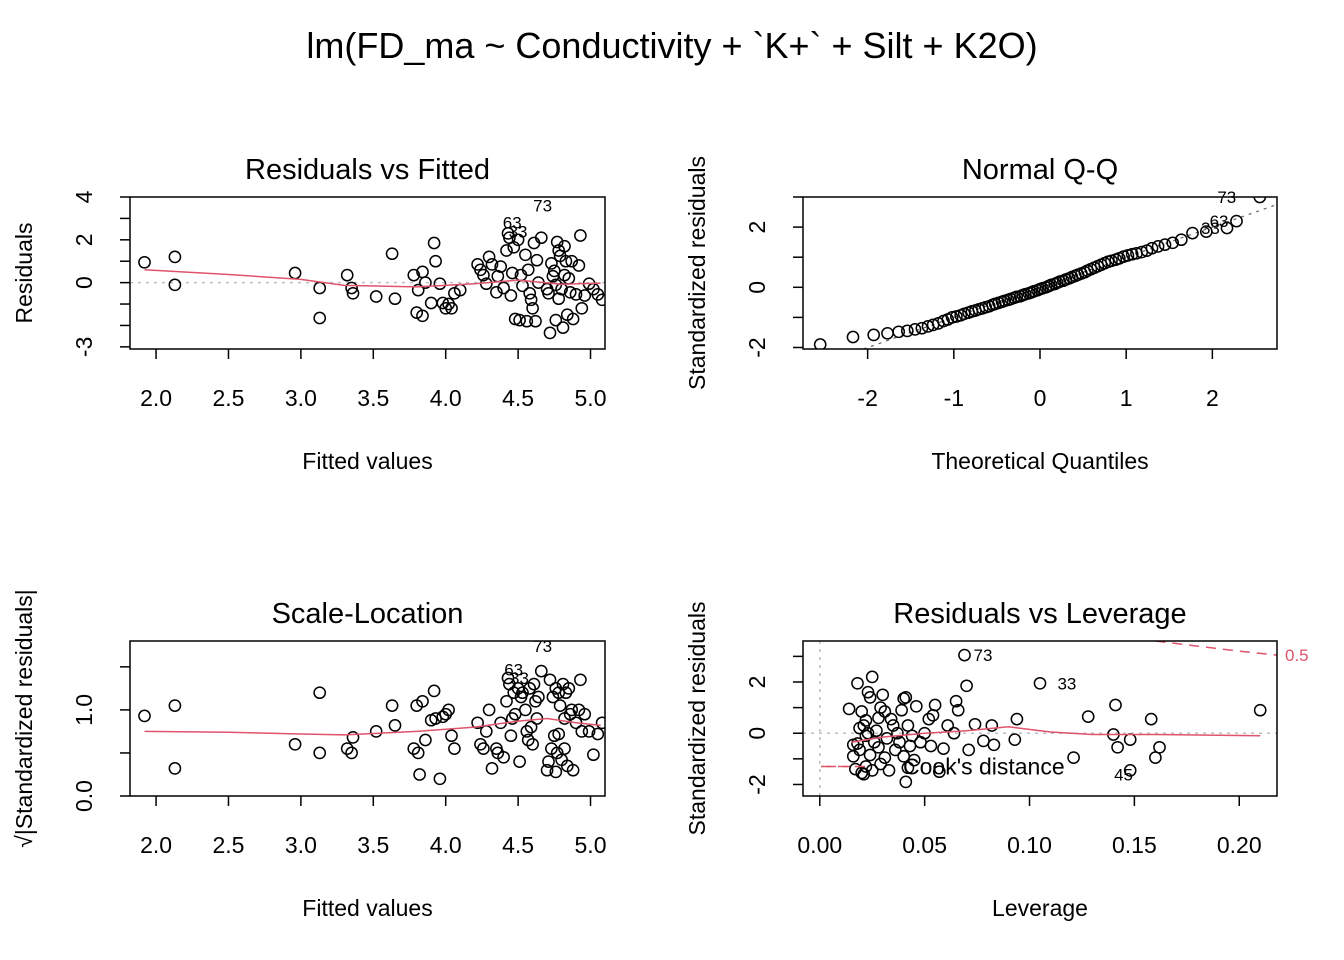  I want to click on x-tick-label: 3.0, so click(301, 845).